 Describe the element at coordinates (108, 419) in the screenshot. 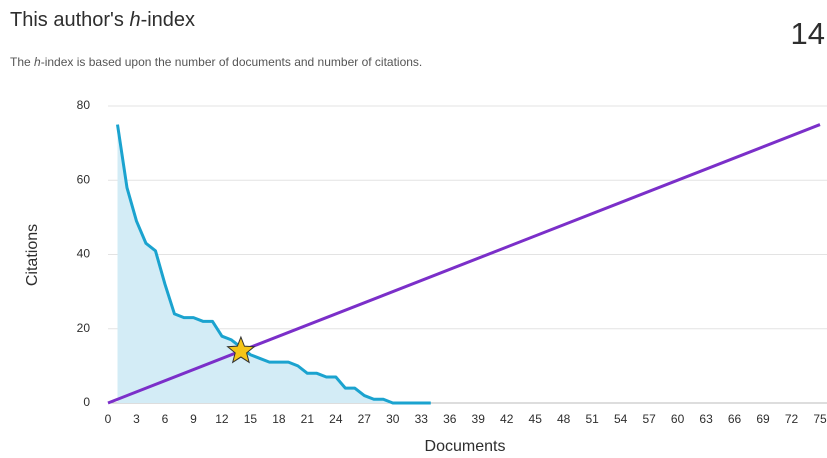

I see `x-tick-label: 0` at that location.